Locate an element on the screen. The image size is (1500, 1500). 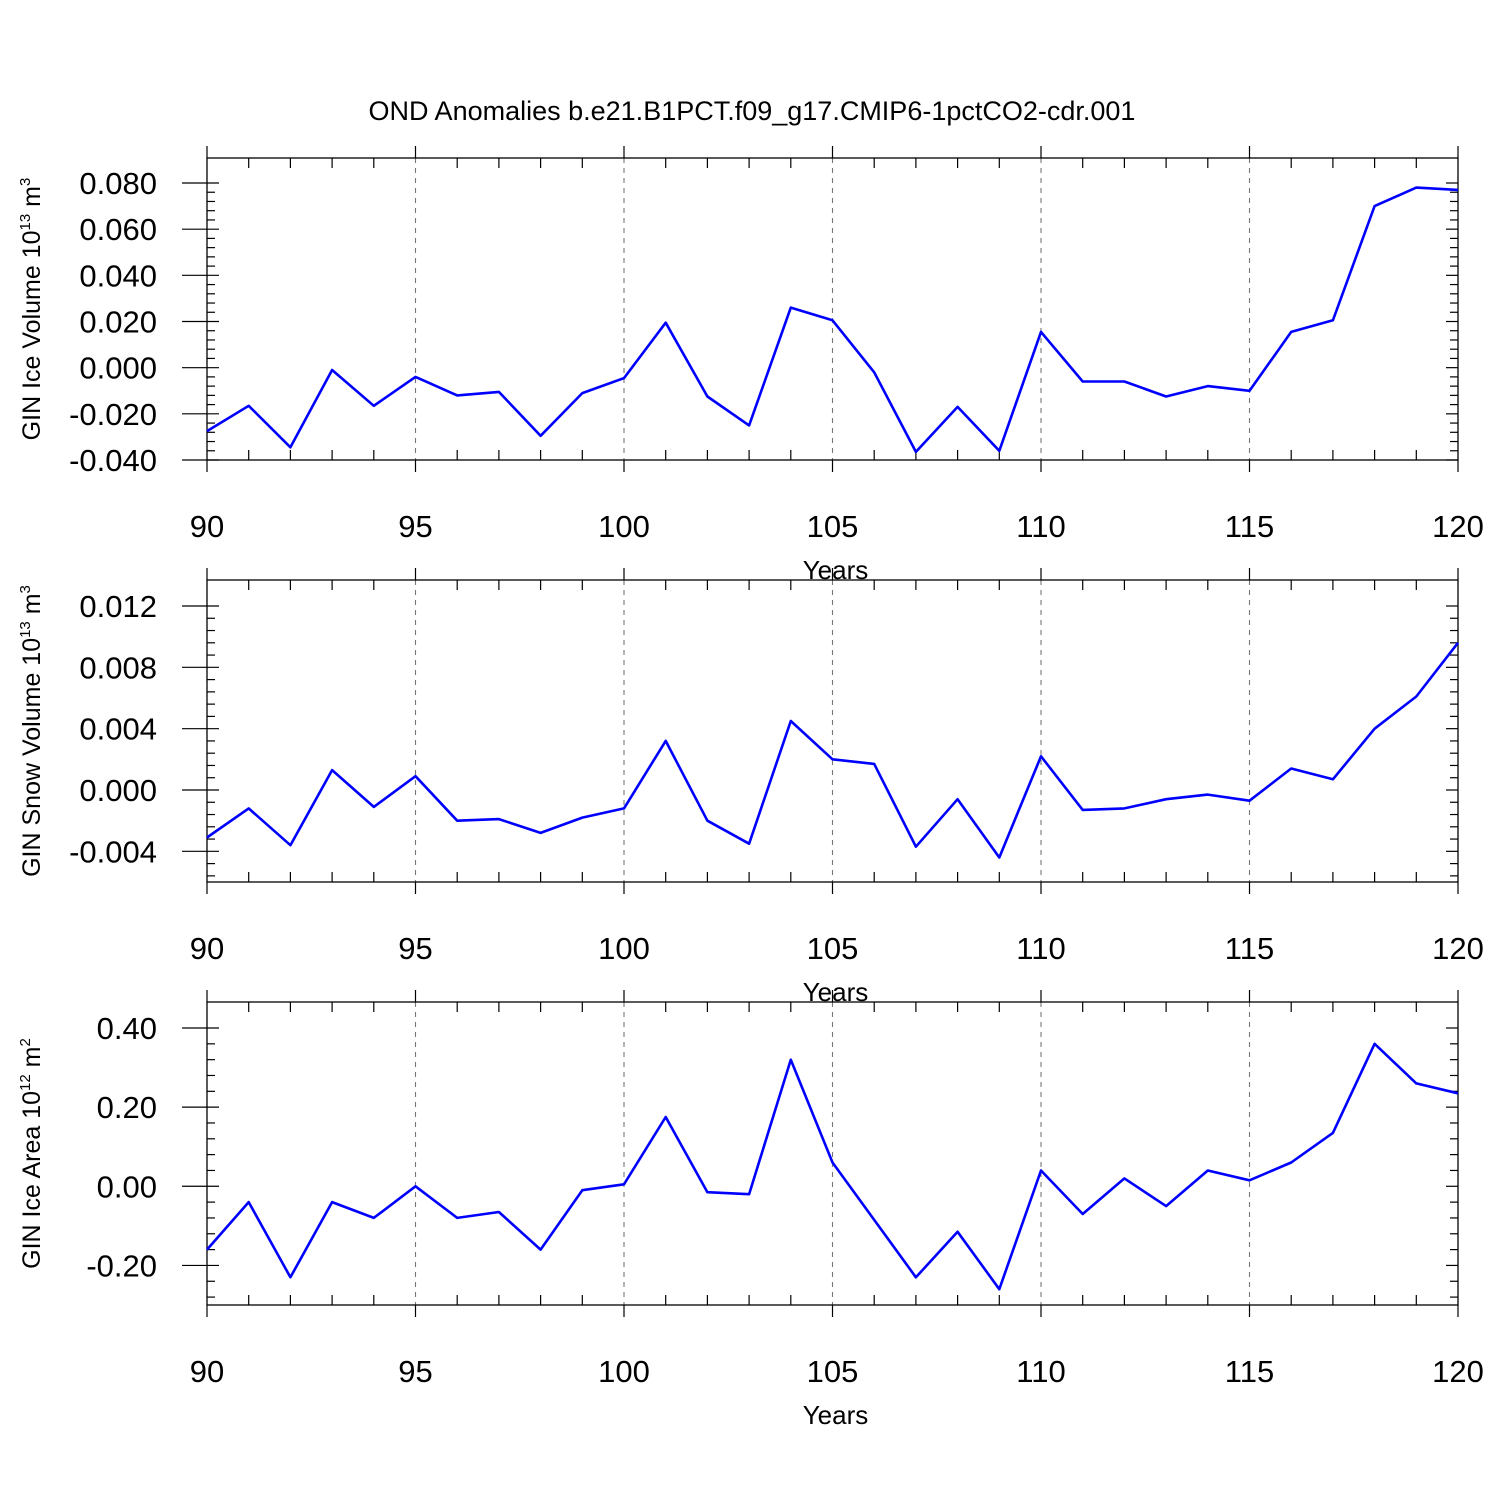
y-tick-label: 0.008 is located at coordinates (118, 667).